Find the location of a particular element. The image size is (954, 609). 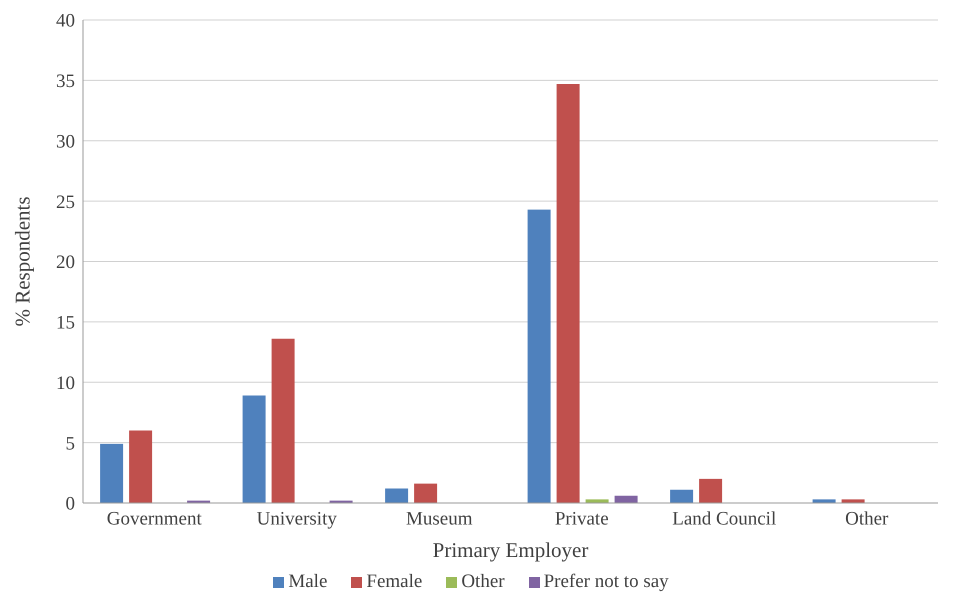

x-tick-label: Other is located at coordinates (867, 519).